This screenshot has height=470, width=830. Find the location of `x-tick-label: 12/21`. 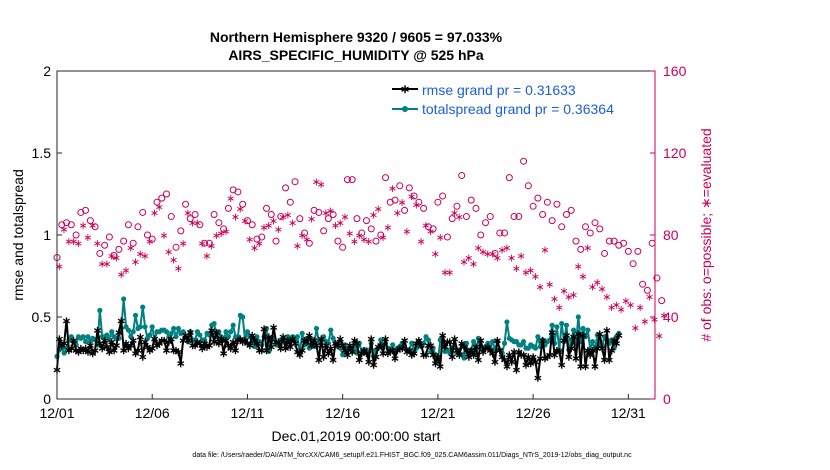

x-tick-label: 12/21 is located at coordinates (437, 413).